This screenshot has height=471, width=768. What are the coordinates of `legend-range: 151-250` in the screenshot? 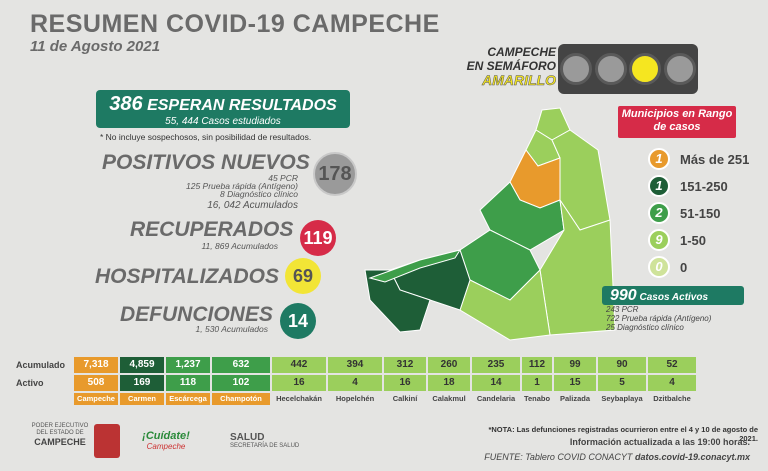 It's located at (704, 186).